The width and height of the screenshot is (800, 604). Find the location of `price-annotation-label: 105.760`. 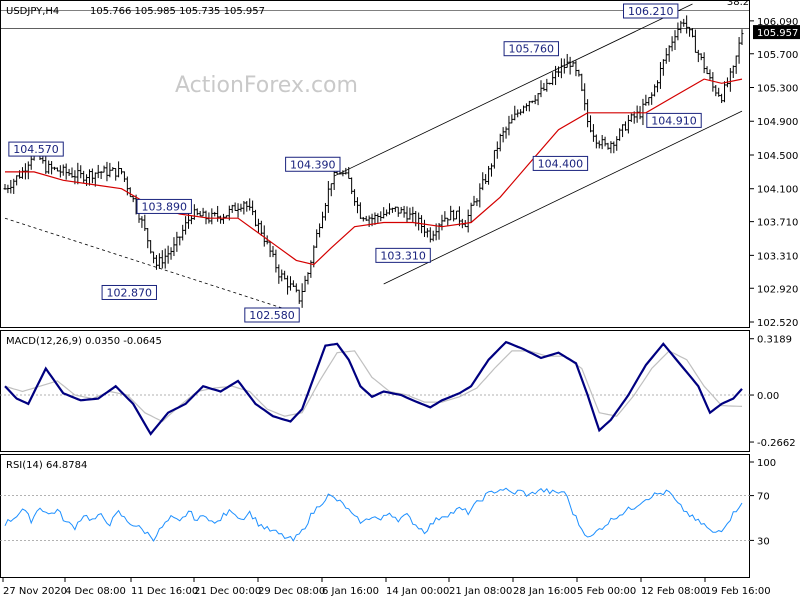

price-annotation-label: 105.760 is located at coordinates (532, 49).